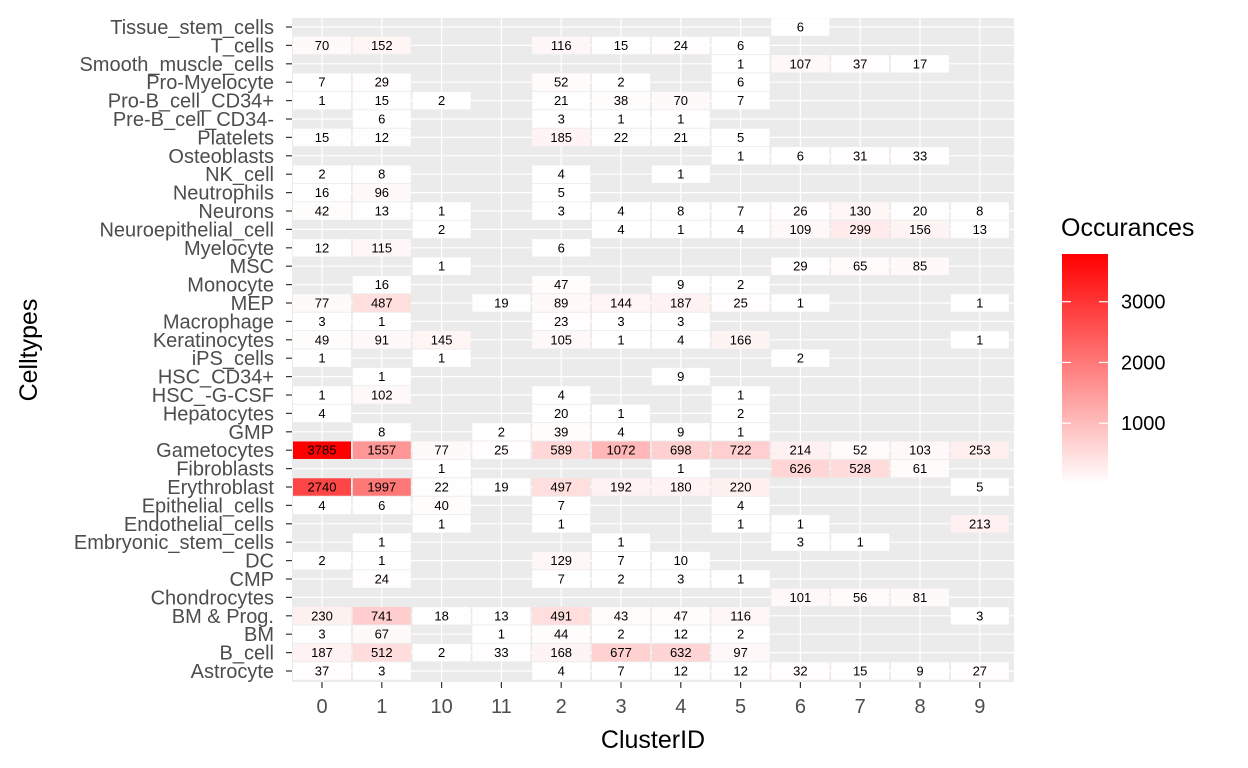 The width and height of the screenshot is (1248, 768). I want to click on y-tick-label: Myelocyte, so click(229, 249).